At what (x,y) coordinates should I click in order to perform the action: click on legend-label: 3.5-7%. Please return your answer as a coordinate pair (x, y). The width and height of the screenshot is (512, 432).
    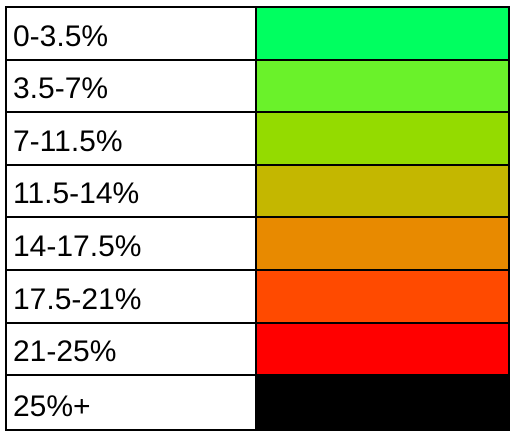
    Looking at the image, I should click on (131, 86).